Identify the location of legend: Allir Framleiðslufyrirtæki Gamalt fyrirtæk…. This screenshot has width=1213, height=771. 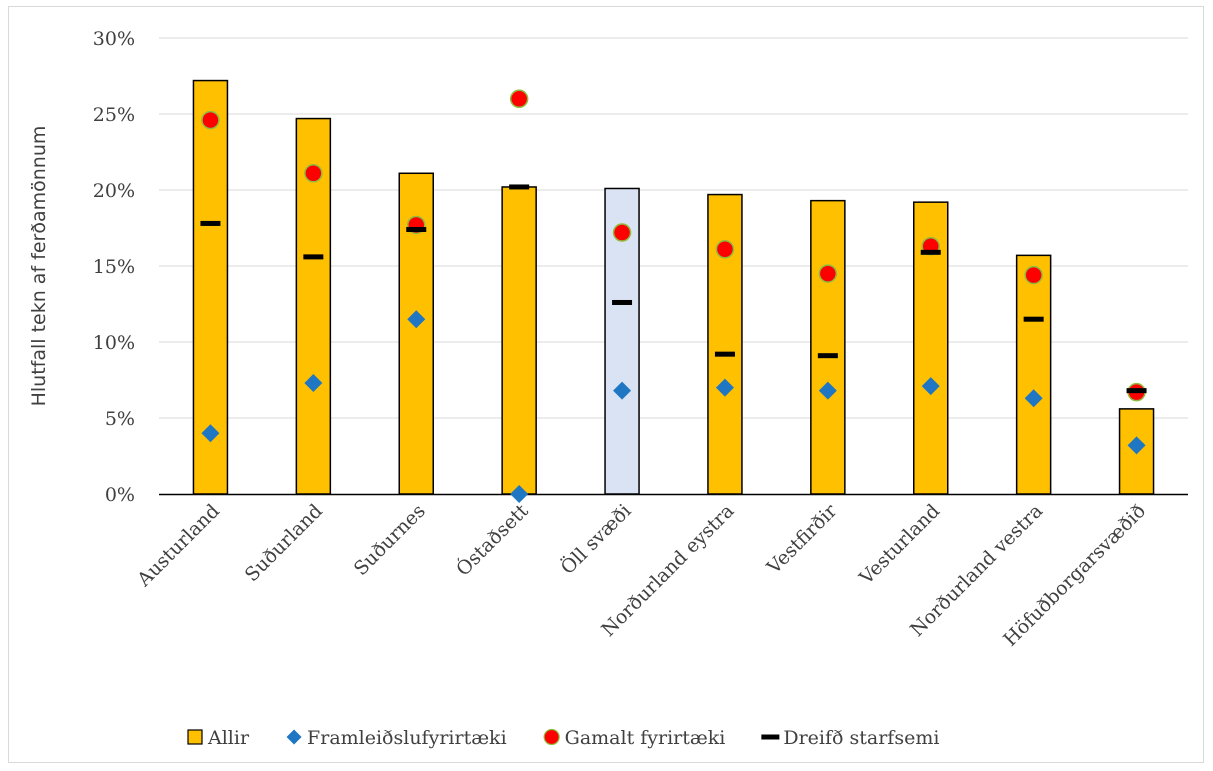
(563, 738).